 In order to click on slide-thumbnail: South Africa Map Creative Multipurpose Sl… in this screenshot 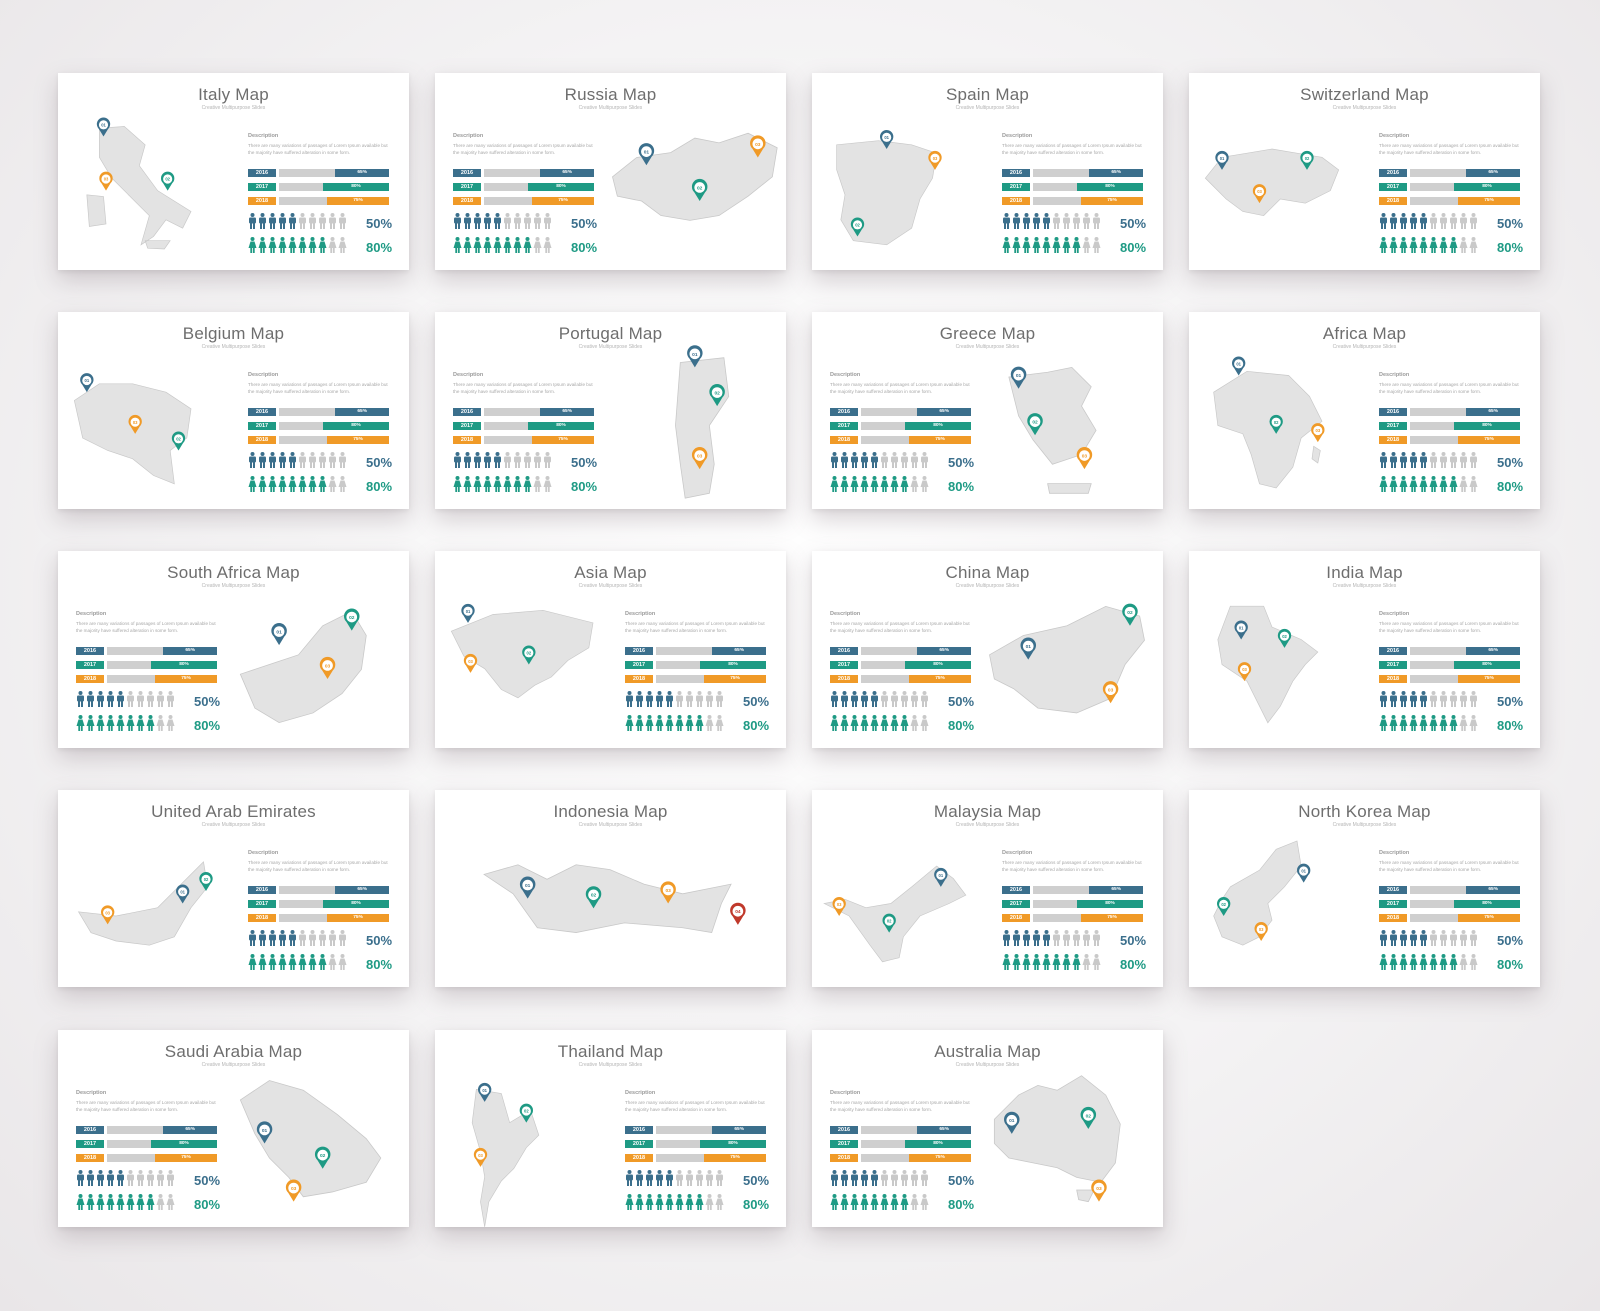, I will do `click(233, 649)`.